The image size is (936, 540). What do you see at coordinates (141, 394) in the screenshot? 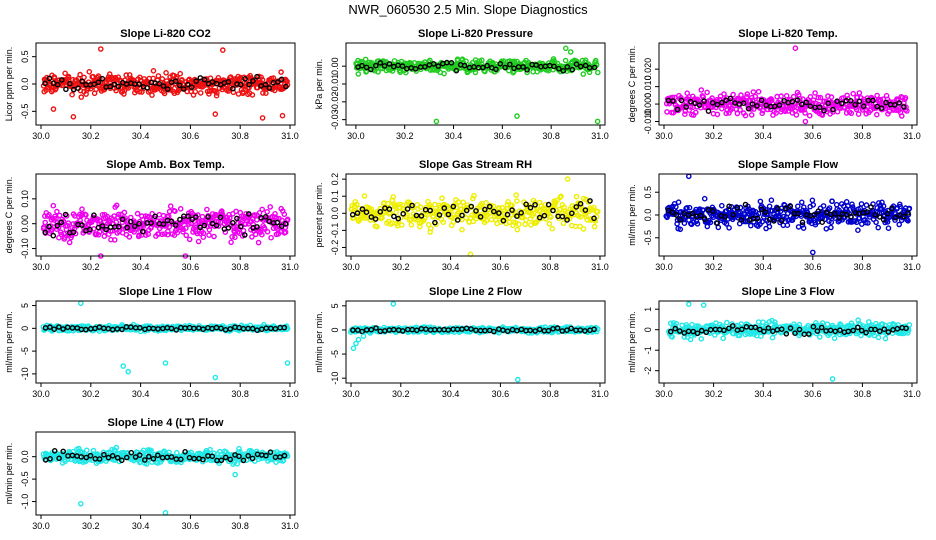
I see `x-tick-label: 30.4` at bounding box center [141, 394].